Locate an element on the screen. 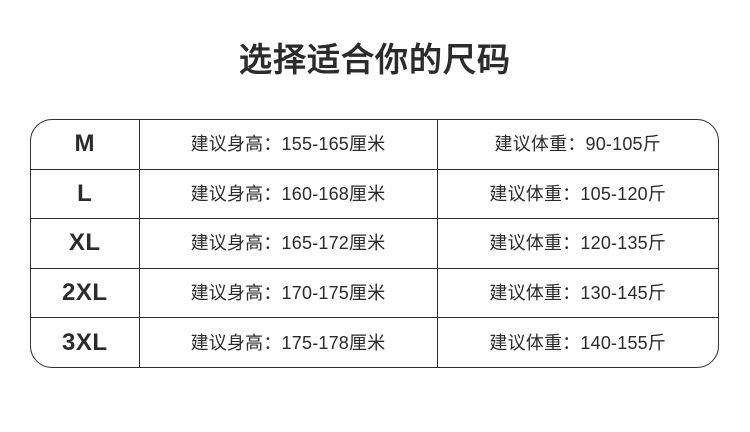 The height and width of the screenshot is (432, 750). height-text: 建议身高：175-178厘米 is located at coordinates (288, 342).